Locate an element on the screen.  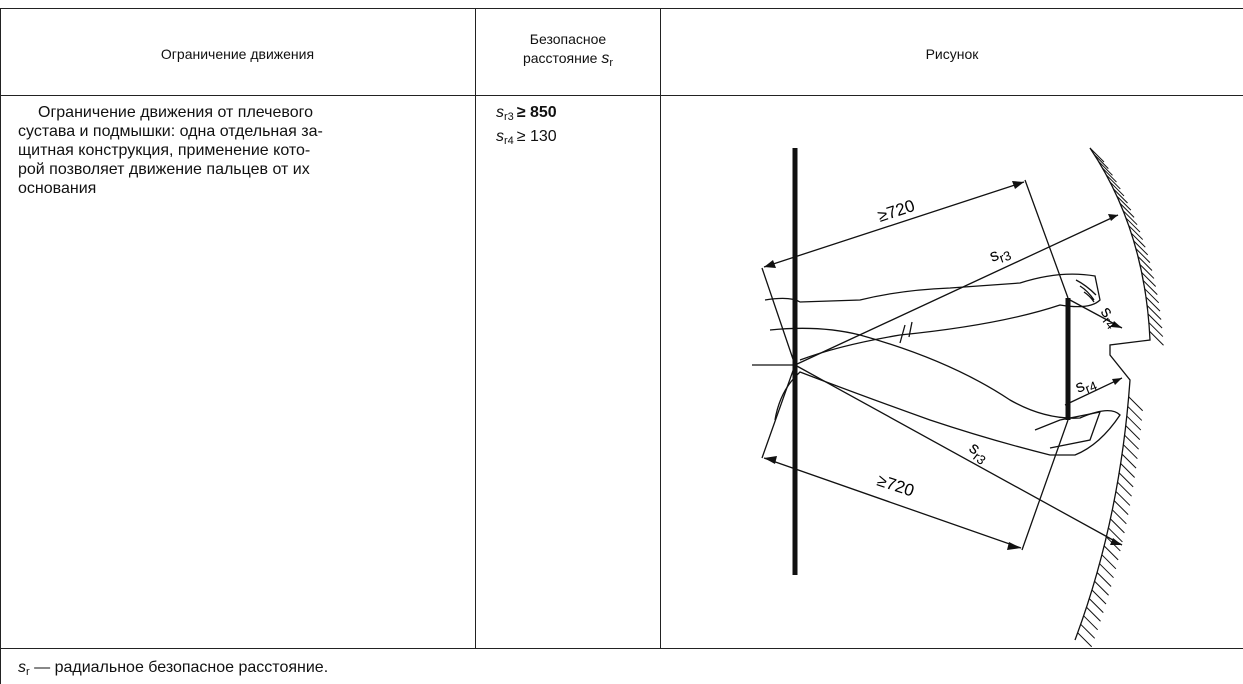
header-line: расстояние sr is located at coordinates (568, 61).